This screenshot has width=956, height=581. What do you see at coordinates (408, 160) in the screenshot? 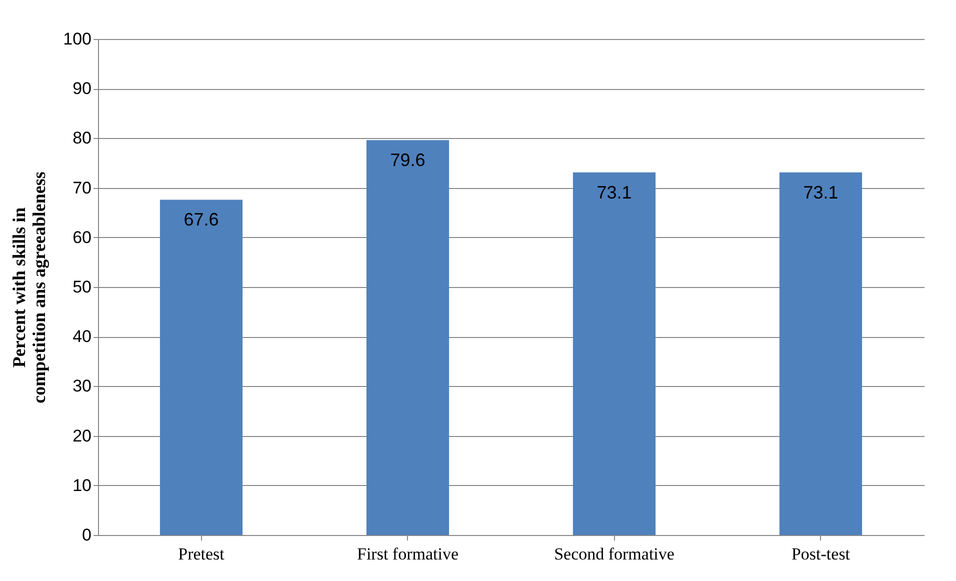
I see `data-label: 79.6` at bounding box center [408, 160].